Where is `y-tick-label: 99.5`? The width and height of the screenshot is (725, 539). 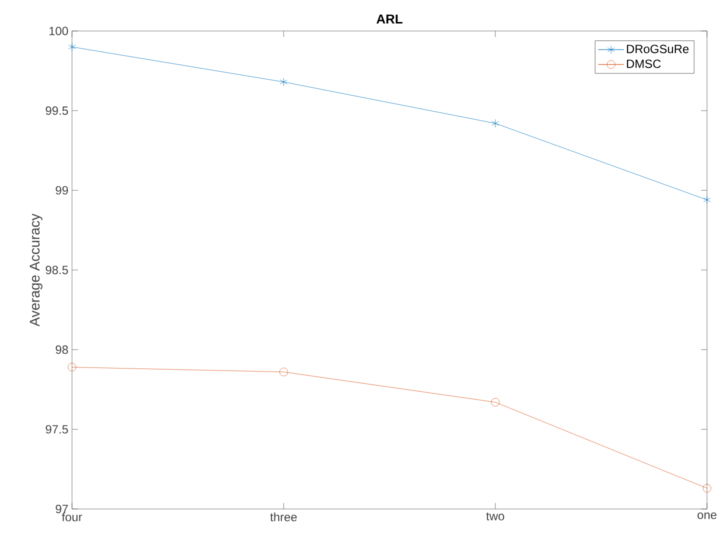 y-tick-label: 99.5 is located at coordinates (57, 110).